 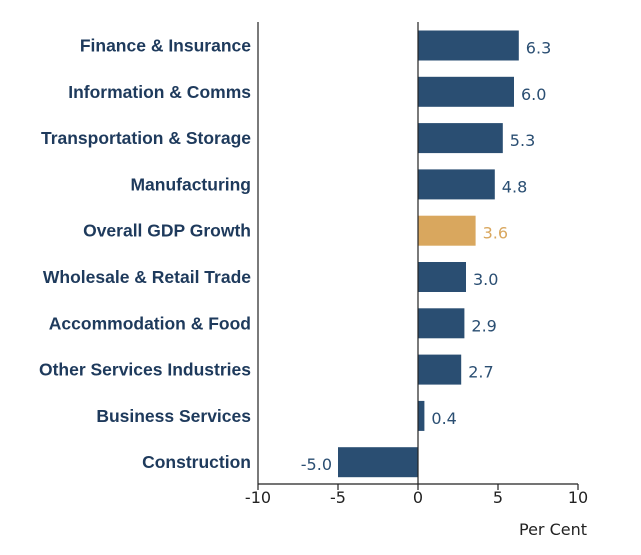 What do you see at coordinates (468, 45) in the screenshot?
I see `bar-finance-and-insurance` at bounding box center [468, 45].